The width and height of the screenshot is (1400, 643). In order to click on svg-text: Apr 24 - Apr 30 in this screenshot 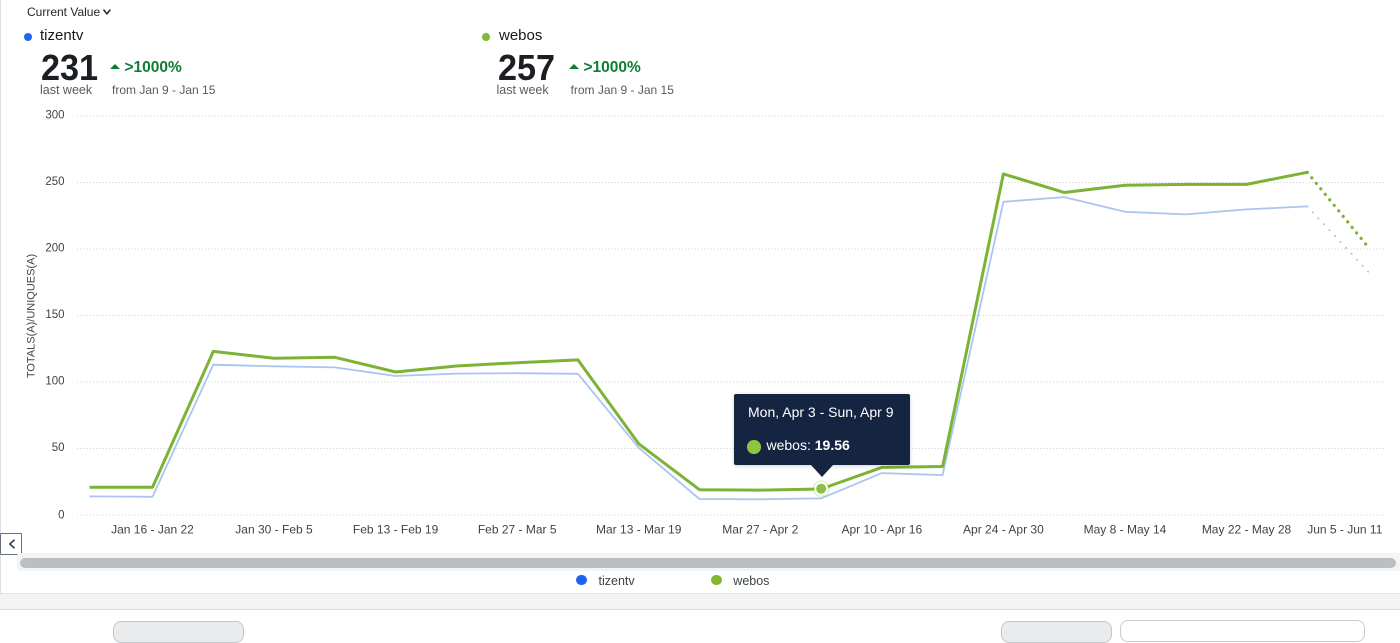, I will do `click(1003, 530)`.